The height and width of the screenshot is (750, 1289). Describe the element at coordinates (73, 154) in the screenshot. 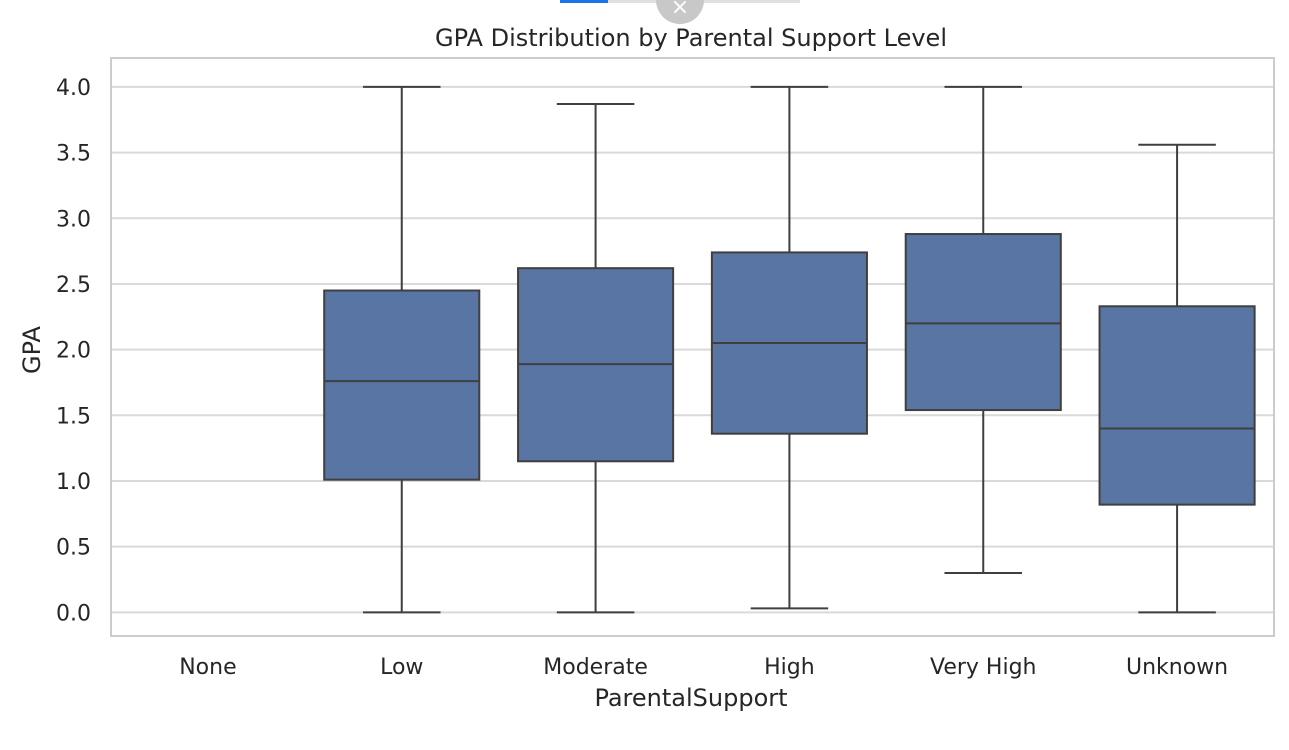

I see `y-tick-label: 3.5` at that location.